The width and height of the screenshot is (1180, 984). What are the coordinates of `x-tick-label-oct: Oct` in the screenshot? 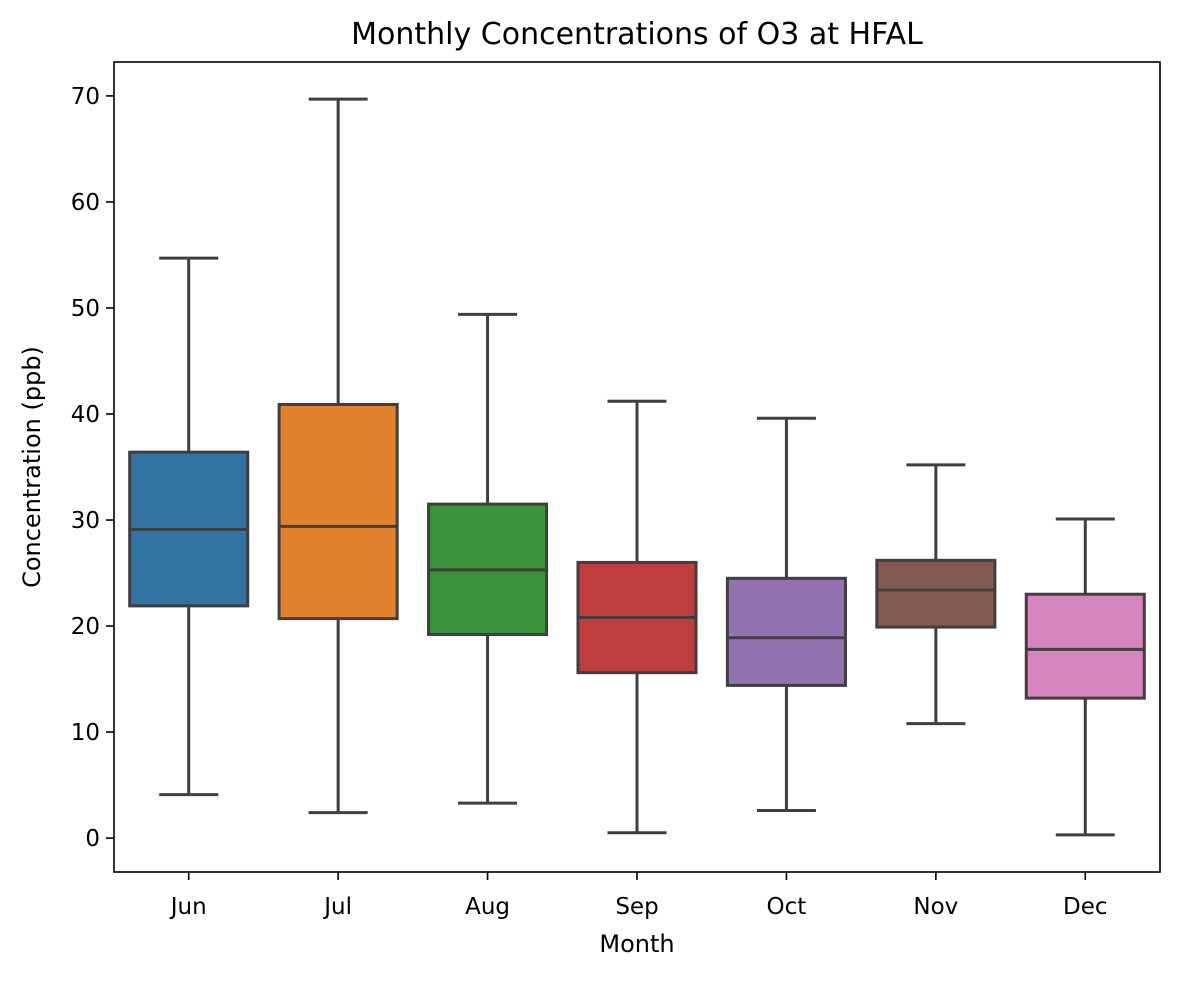 It's located at (787, 907).